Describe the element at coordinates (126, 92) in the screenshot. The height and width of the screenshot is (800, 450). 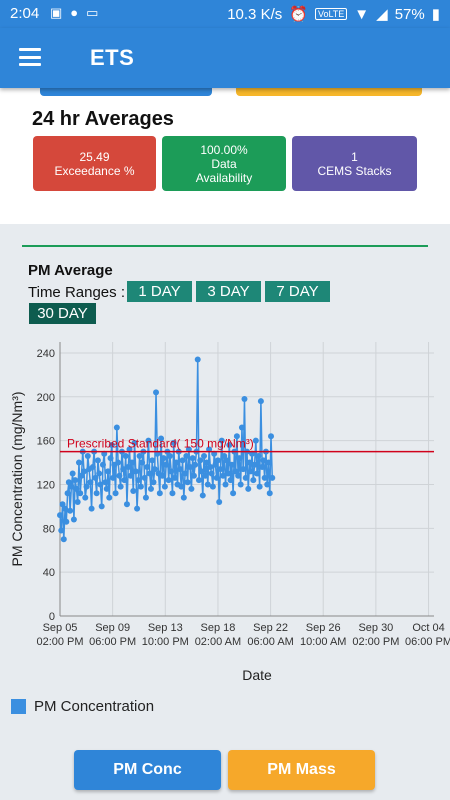
I see `clipped-blue-button` at that location.